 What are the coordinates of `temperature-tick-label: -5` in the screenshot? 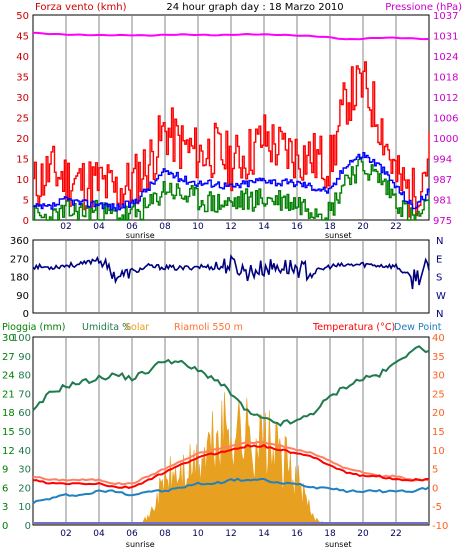 It's located at (437, 507).